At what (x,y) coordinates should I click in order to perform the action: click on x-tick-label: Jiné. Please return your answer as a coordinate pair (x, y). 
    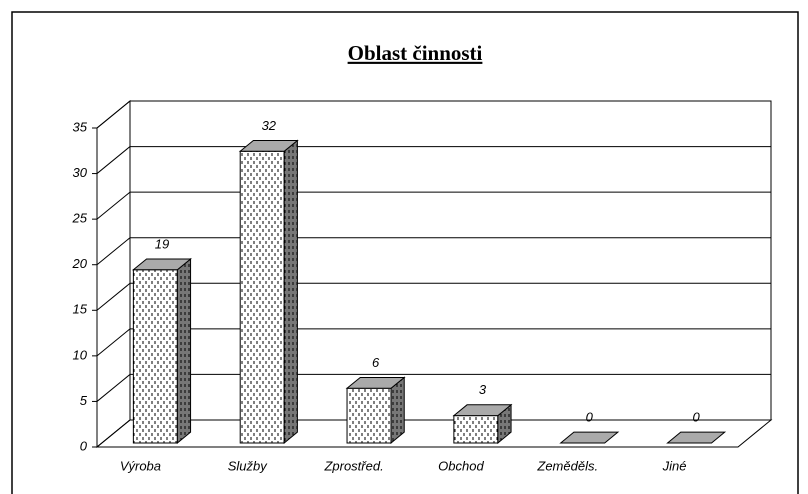
    Looking at the image, I should click on (674, 465).